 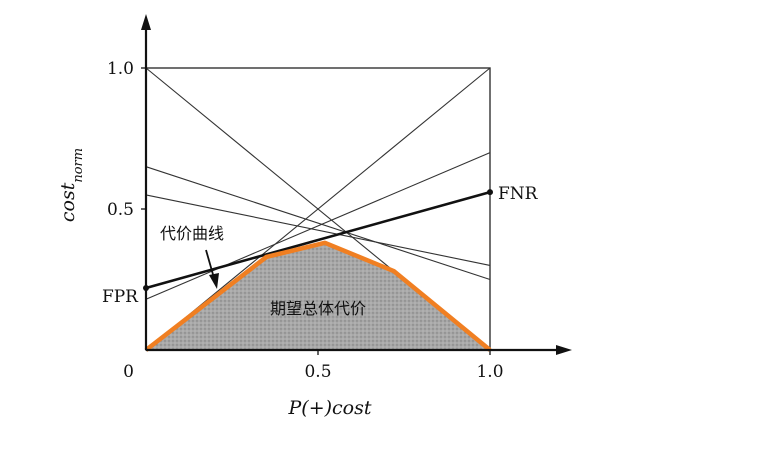 I want to click on cost-curve-envelope, so click(x=318, y=296).